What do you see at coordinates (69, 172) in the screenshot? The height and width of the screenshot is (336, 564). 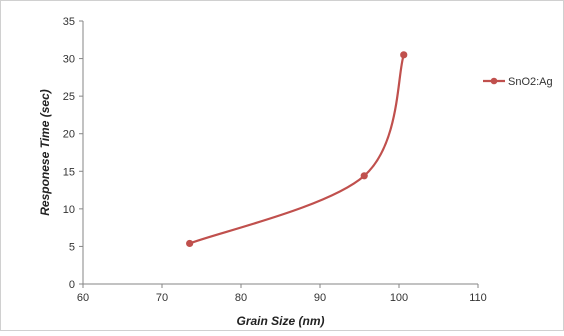 I see `y-tick-label: 15` at bounding box center [69, 172].